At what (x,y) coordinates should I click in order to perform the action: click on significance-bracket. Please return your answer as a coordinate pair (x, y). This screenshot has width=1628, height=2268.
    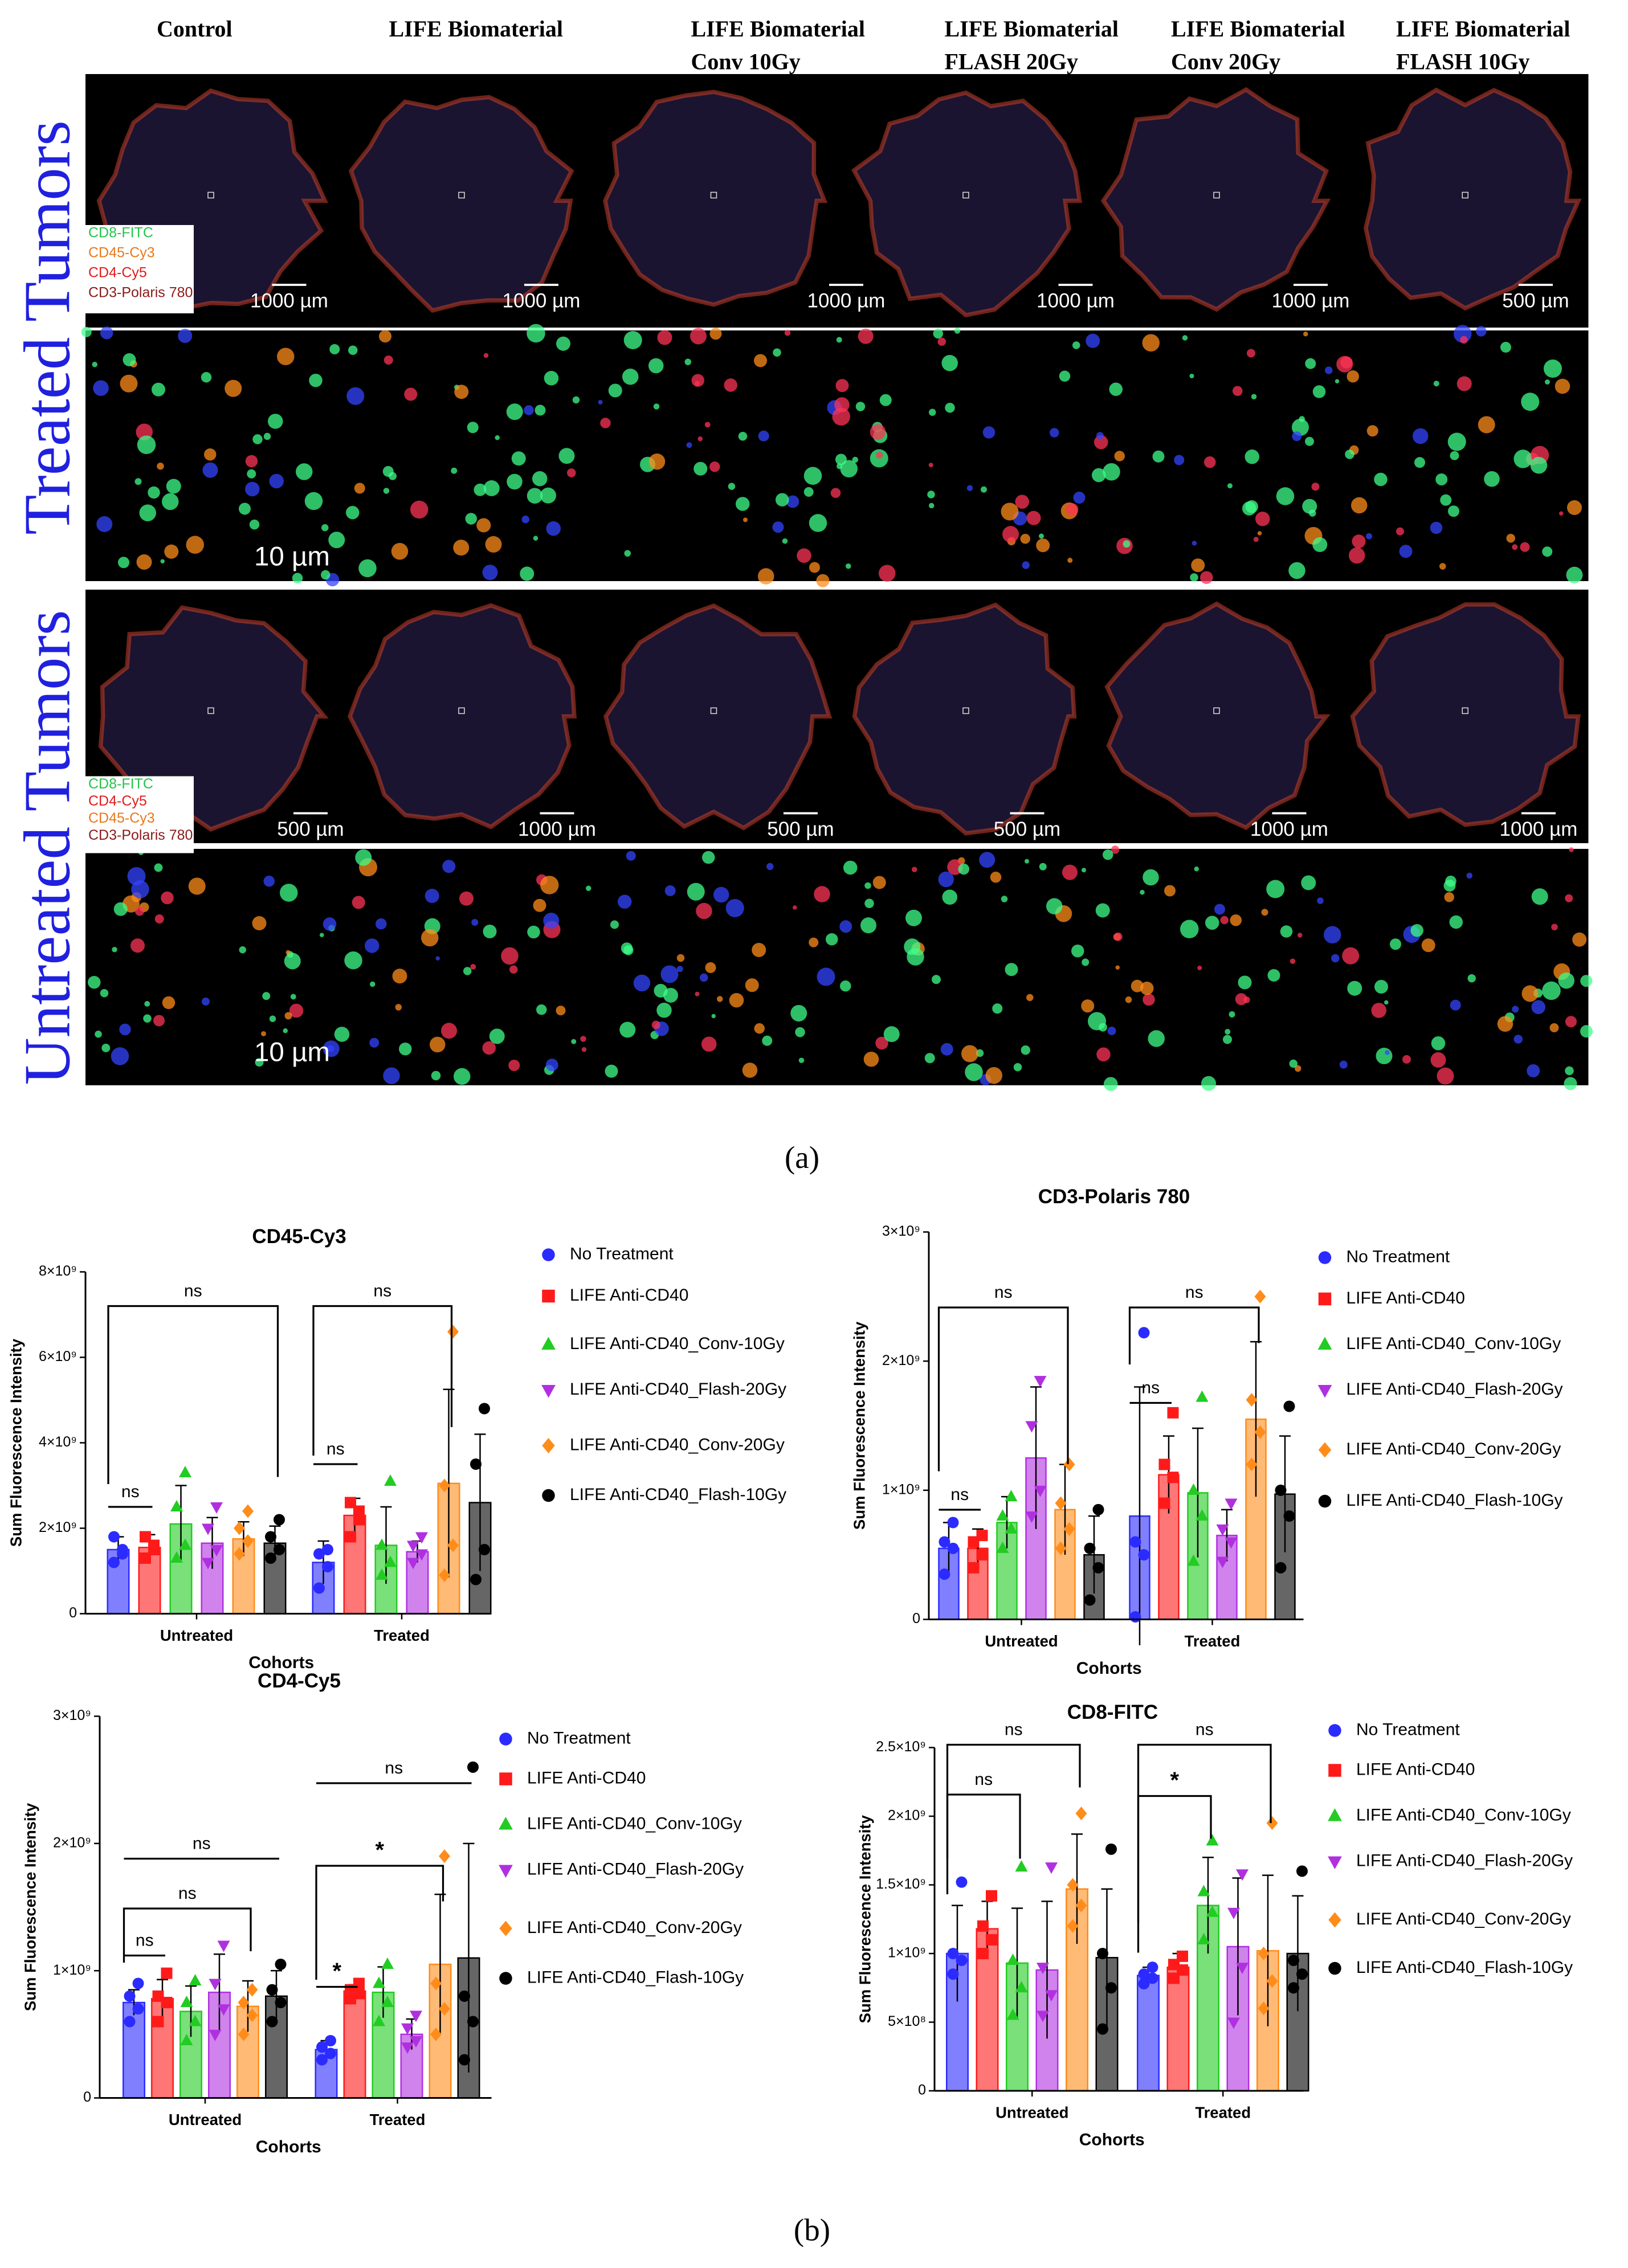
    Looking at the image, I should click on (1013, 1801).